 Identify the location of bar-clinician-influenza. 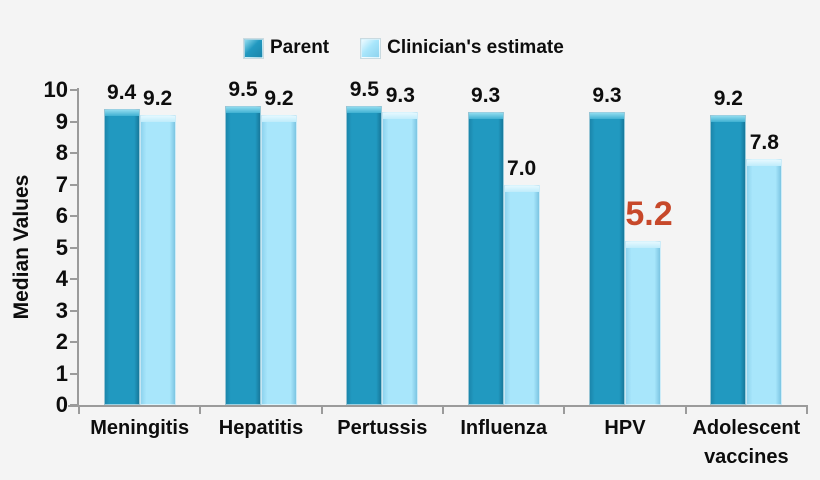
(521, 294).